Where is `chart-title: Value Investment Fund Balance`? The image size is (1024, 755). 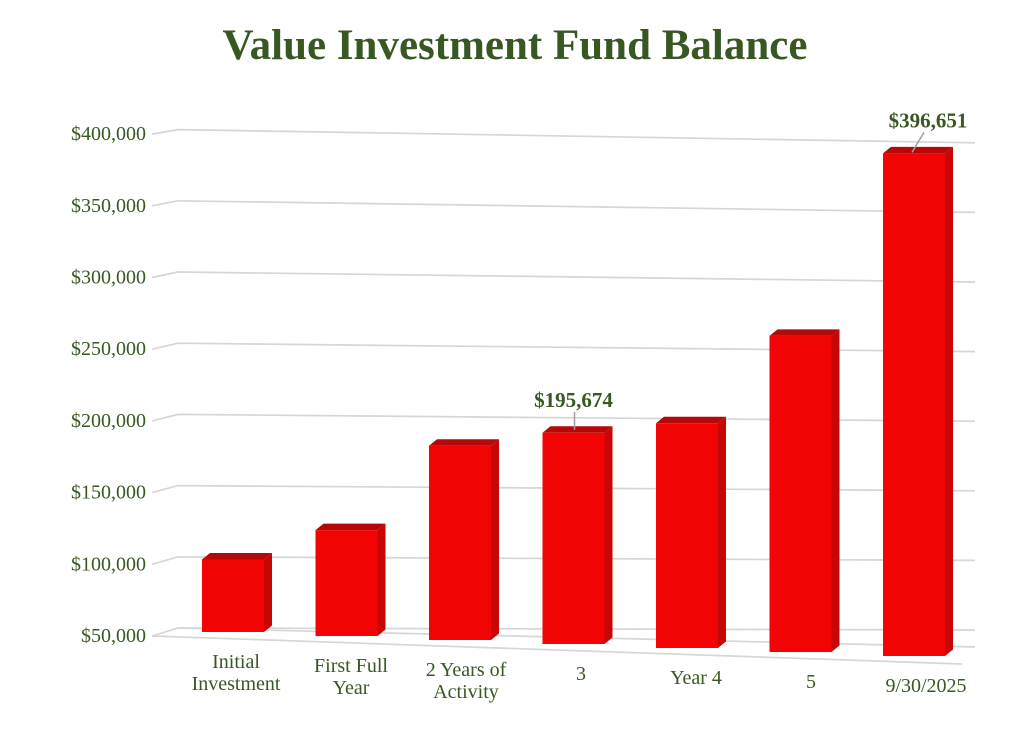 chart-title: Value Investment Fund Balance is located at coordinates (515, 45).